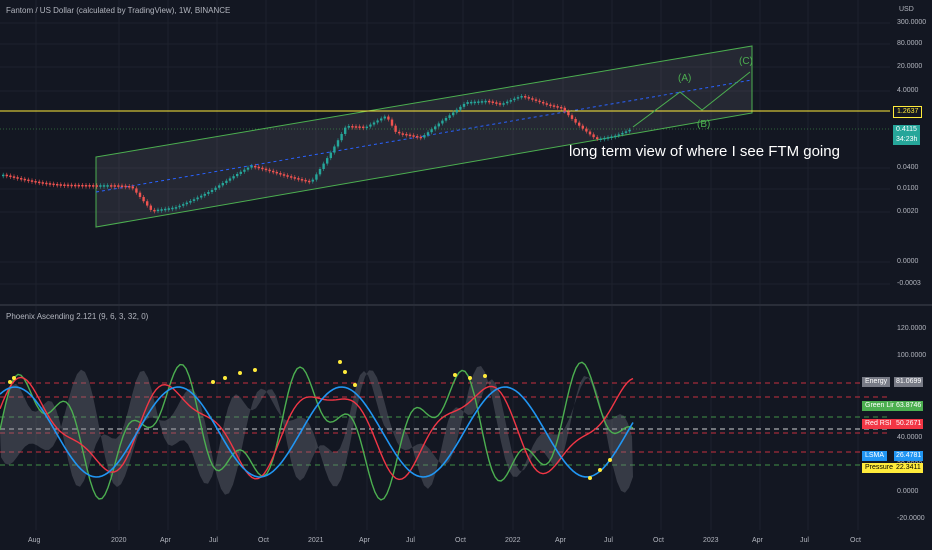 This screenshot has height=550, width=932. Describe the element at coordinates (878, 424) in the screenshot. I see `indicator-name-tag: Red RSI` at that location.